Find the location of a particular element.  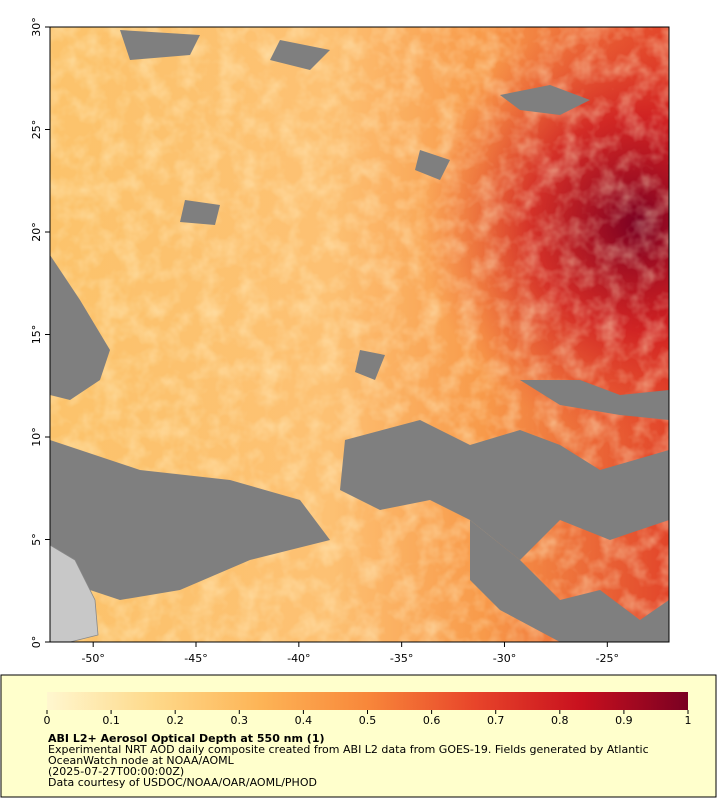

colorbar-tick-label: 0.6 is located at coordinates (432, 720).